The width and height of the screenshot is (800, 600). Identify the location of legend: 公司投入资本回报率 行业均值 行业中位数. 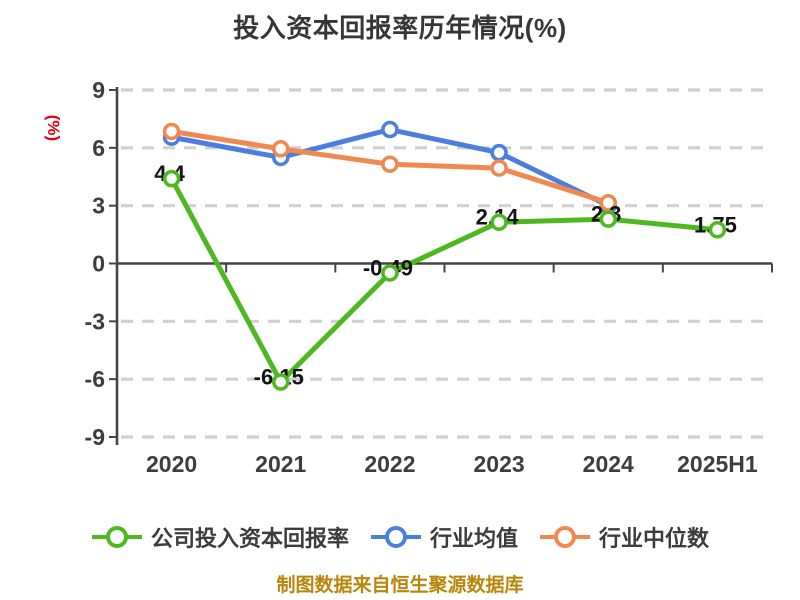
(400, 537).